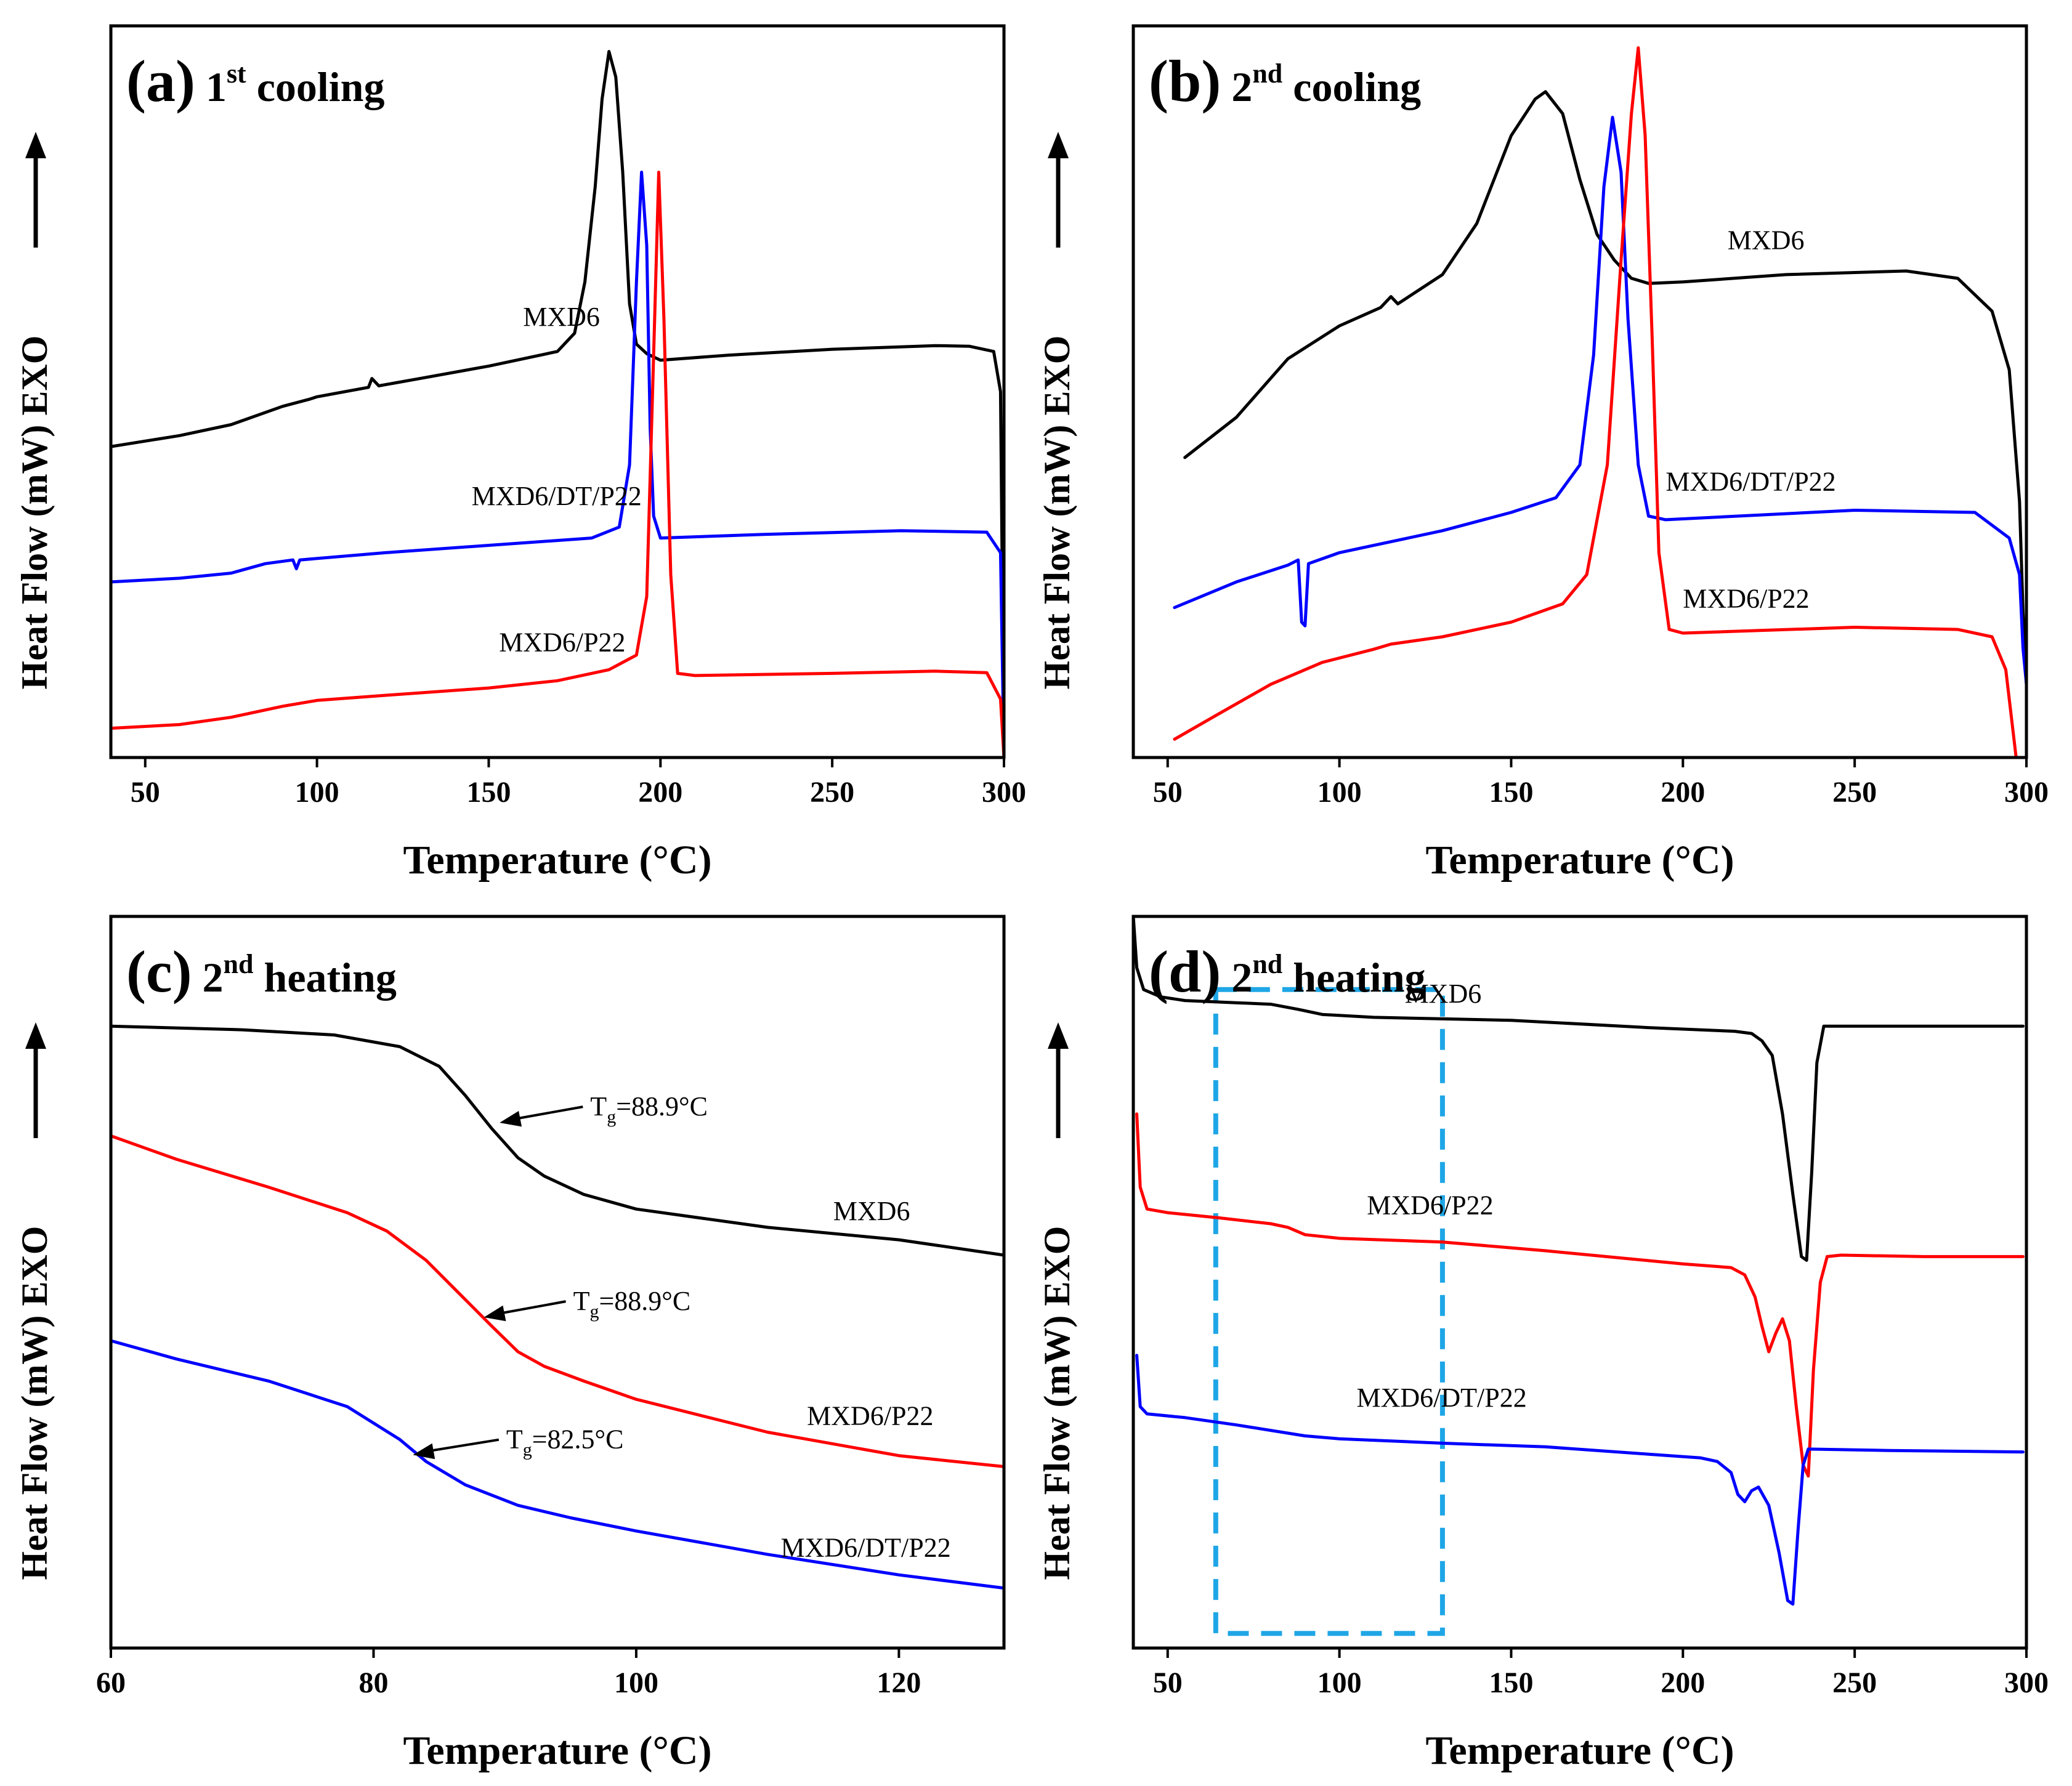 This screenshot has width=2072, height=1786. I want to click on panel-title: (b) 2nd cooling, so click(1285, 81).